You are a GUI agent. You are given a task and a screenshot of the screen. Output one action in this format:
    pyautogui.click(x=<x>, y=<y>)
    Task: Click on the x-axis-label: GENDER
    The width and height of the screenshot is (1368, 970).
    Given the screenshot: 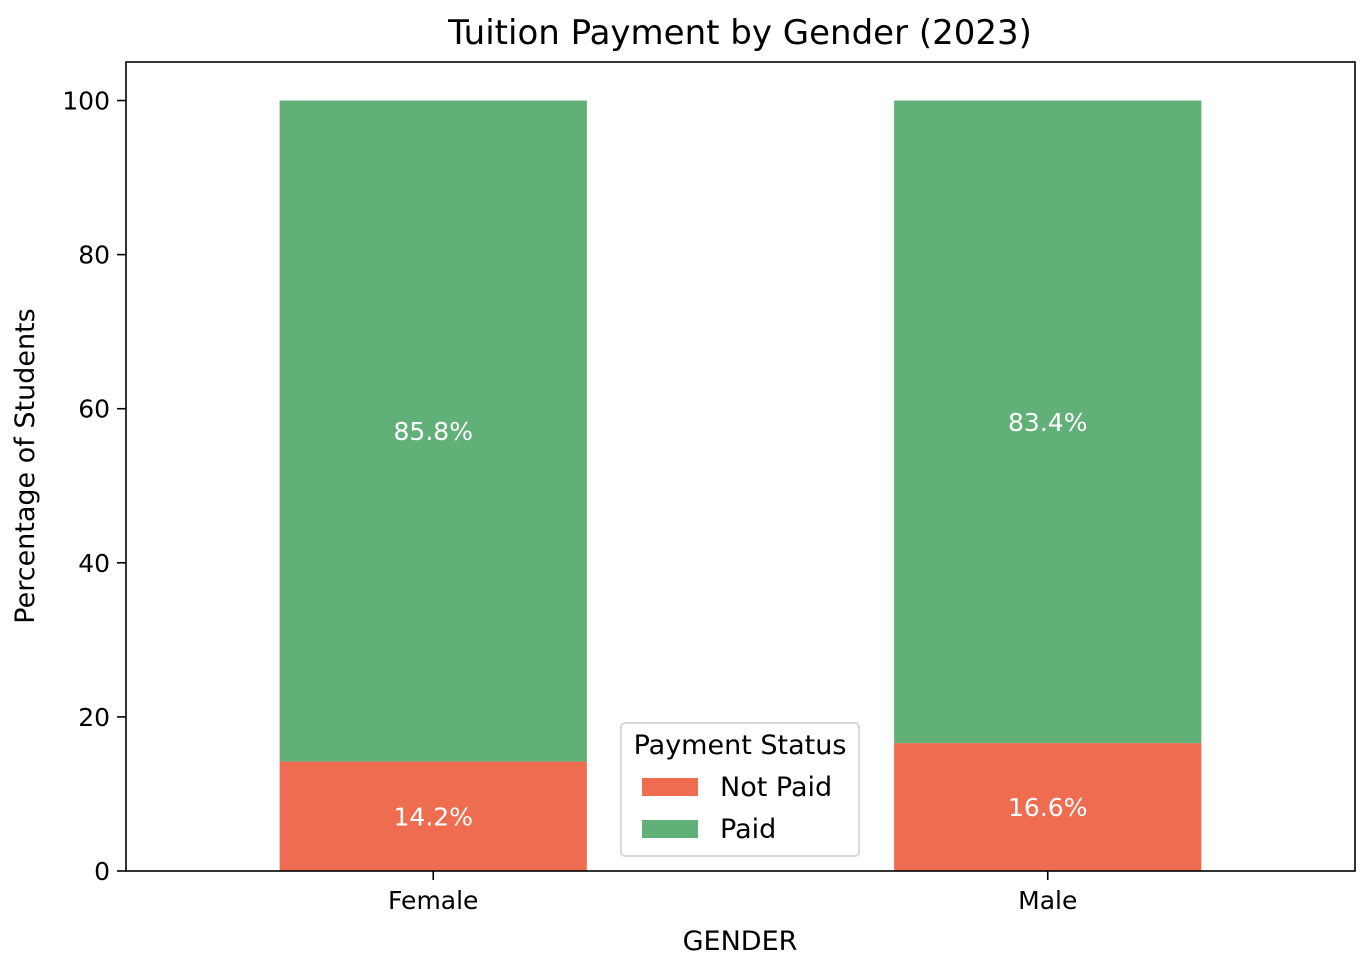 What is the action you would take?
    pyautogui.click(x=740, y=941)
    